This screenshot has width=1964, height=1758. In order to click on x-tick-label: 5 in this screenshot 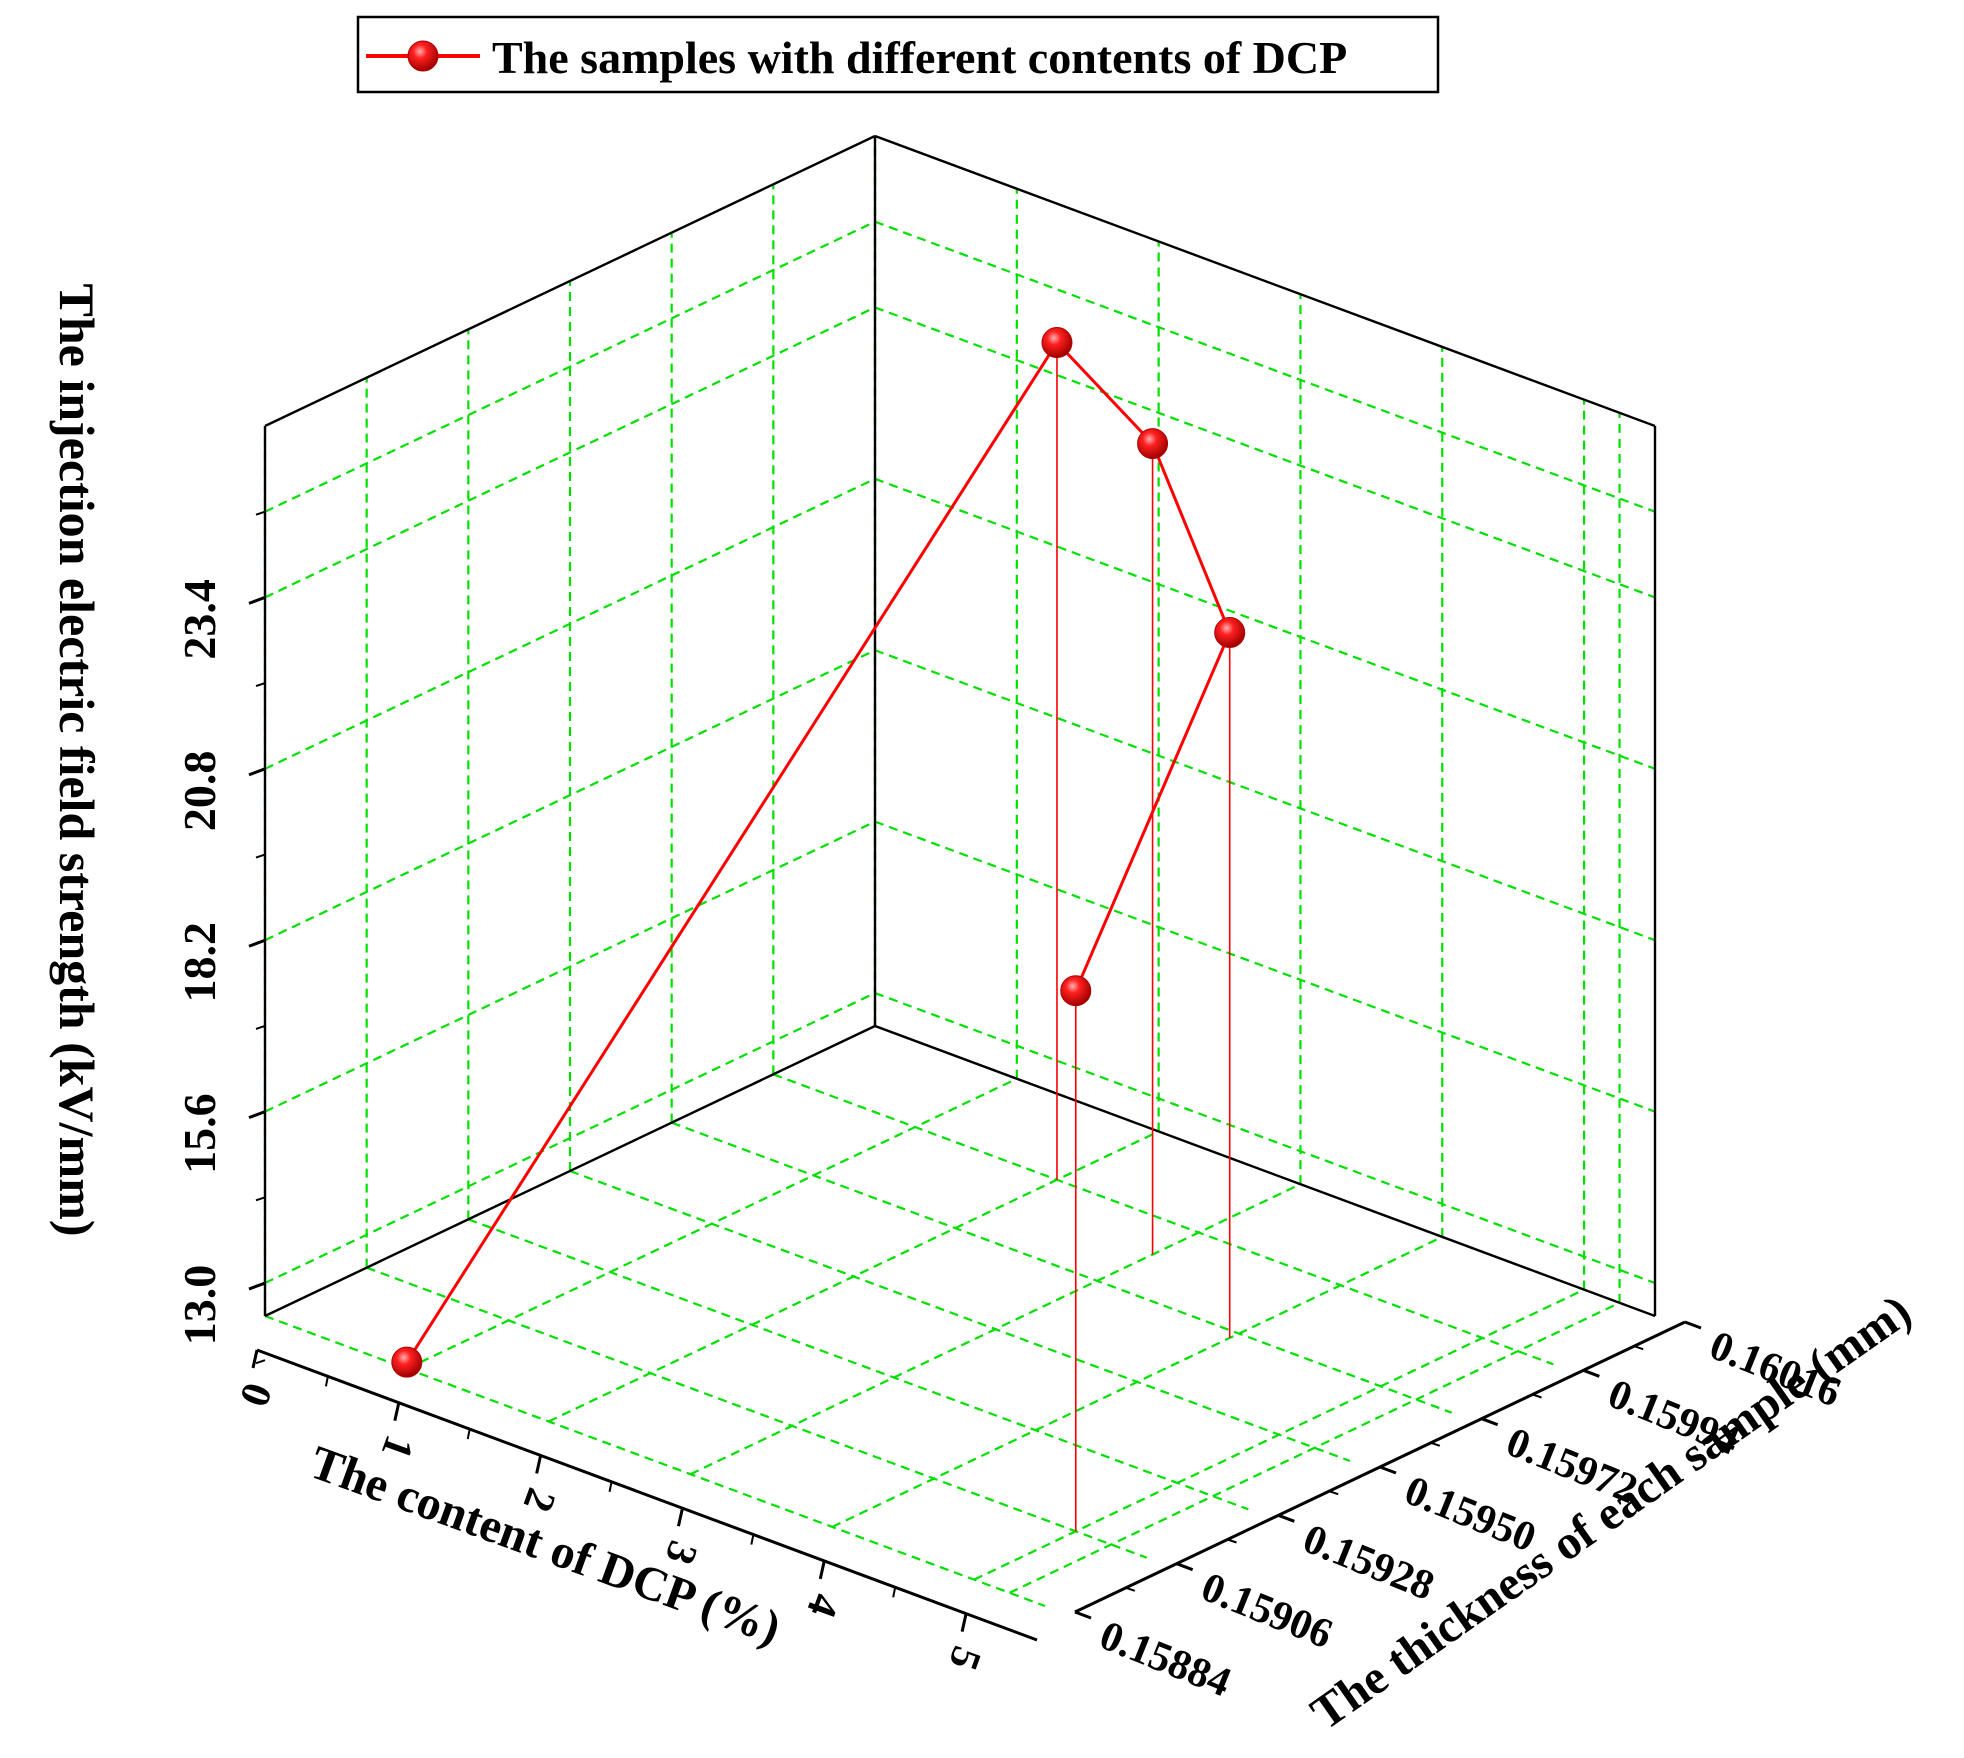, I will do `click(964, 1657)`.